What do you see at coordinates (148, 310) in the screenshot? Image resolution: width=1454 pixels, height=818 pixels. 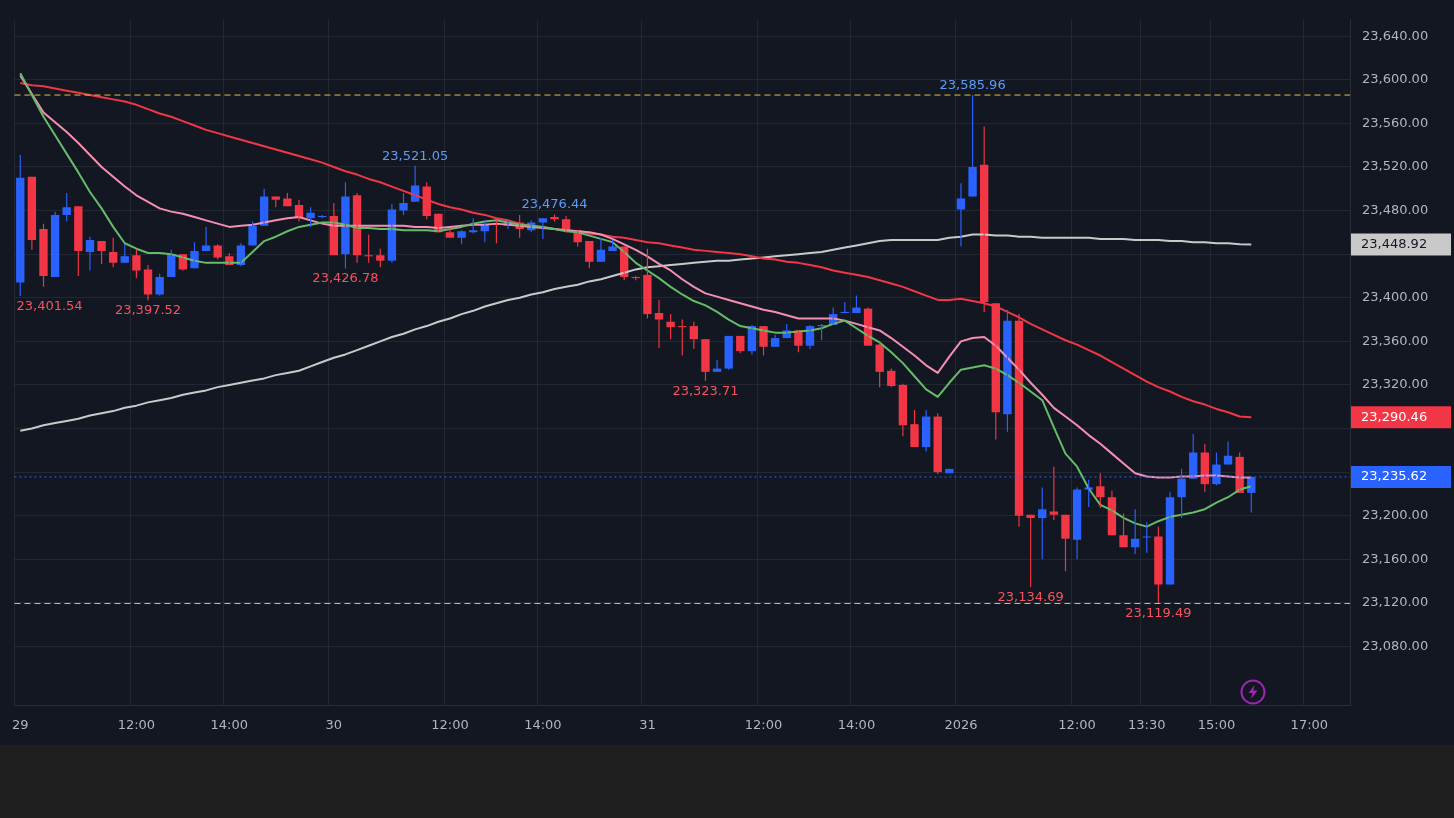 I see `annotation: 23,397.52` at bounding box center [148, 310].